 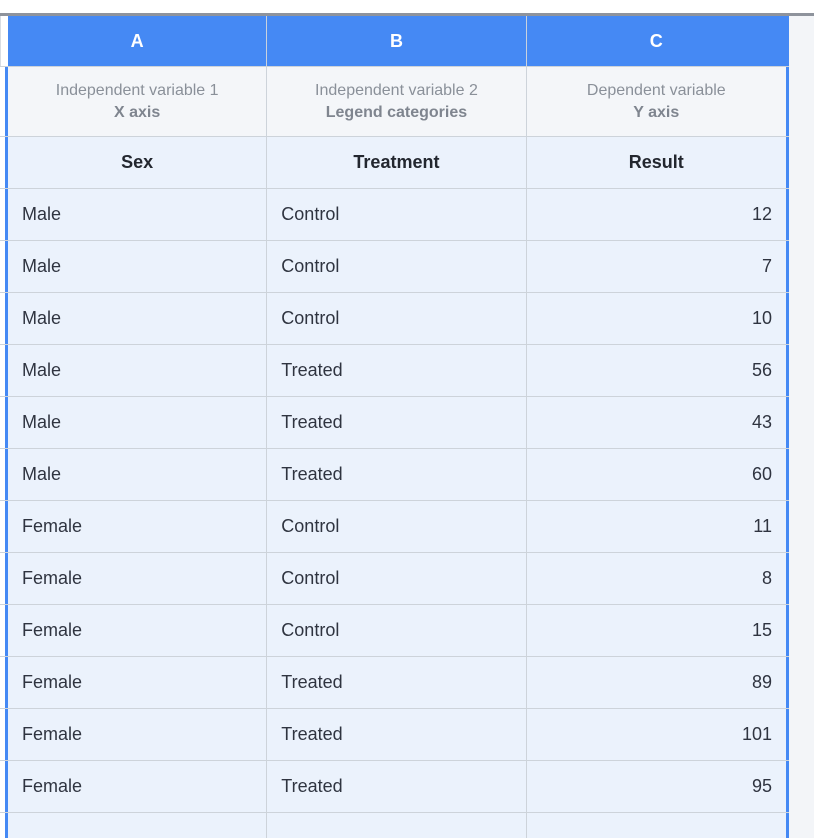 What do you see at coordinates (407, 14) in the screenshot?
I see `top-divider-rule` at bounding box center [407, 14].